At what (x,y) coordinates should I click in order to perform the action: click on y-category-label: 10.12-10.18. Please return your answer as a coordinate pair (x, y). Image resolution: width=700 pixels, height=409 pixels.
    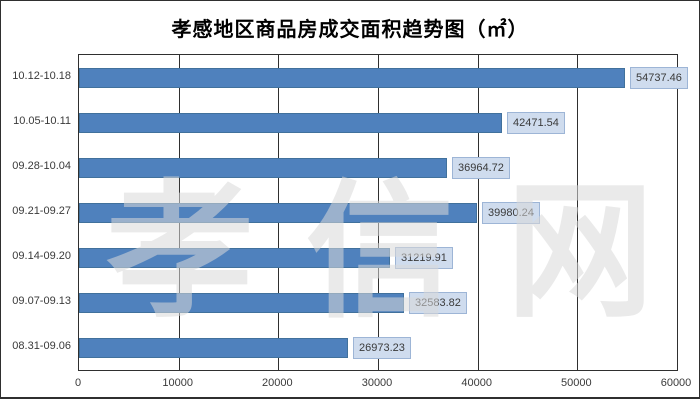
    Looking at the image, I should click on (41, 76).